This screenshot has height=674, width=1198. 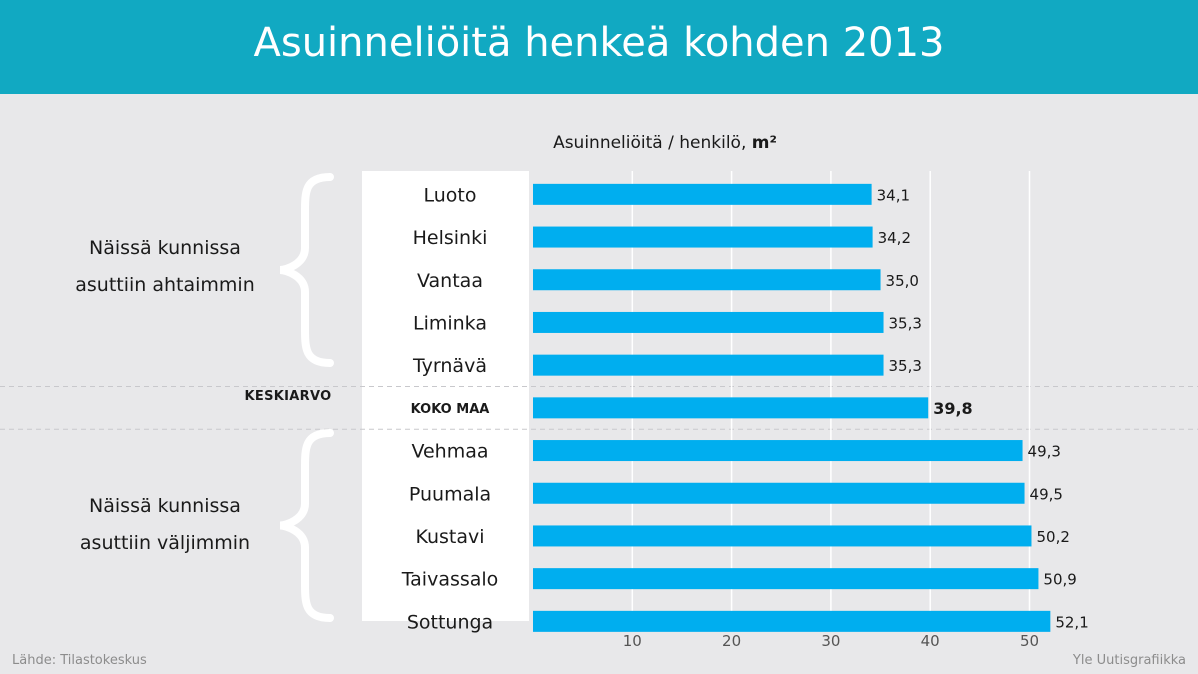 What do you see at coordinates (830, 641) in the screenshot?
I see `x-tick-label: 30` at bounding box center [830, 641].